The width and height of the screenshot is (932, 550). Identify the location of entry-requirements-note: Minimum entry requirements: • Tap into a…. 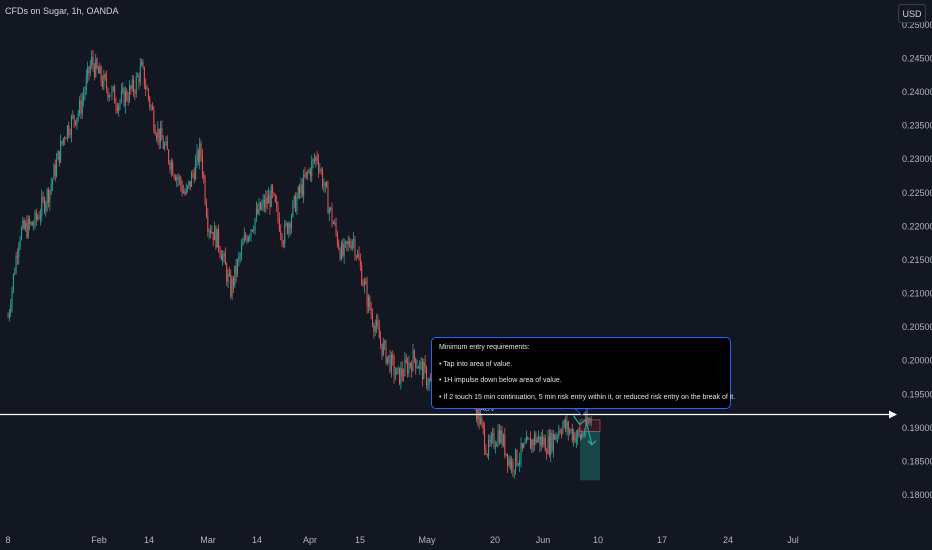
(583, 373).